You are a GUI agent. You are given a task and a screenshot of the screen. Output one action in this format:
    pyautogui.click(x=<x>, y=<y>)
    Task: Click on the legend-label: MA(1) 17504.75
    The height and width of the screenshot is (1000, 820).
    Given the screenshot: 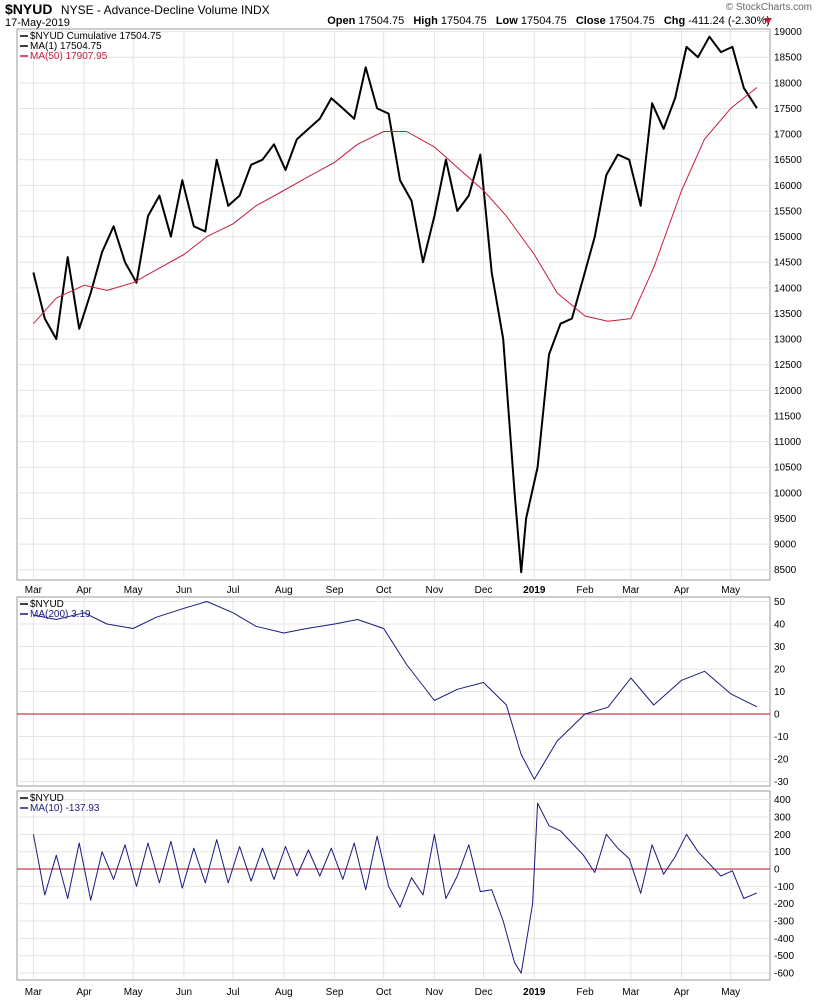 What is the action you would take?
    pyautogui.click(x=66, y=46)
    